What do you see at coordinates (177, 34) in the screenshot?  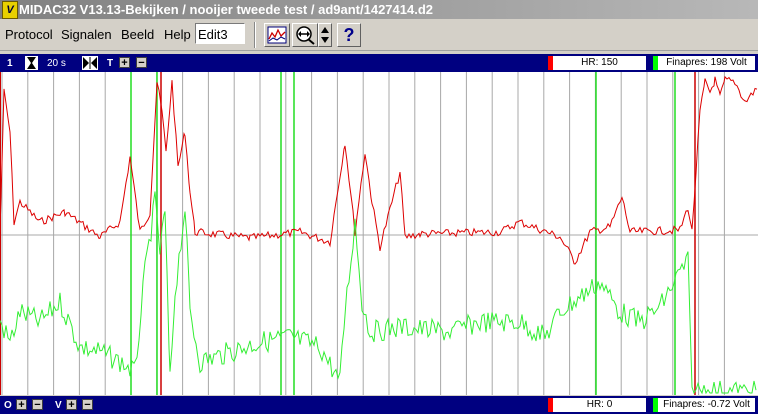 I see `menu-help: Help` at bounding box center [177, 34].